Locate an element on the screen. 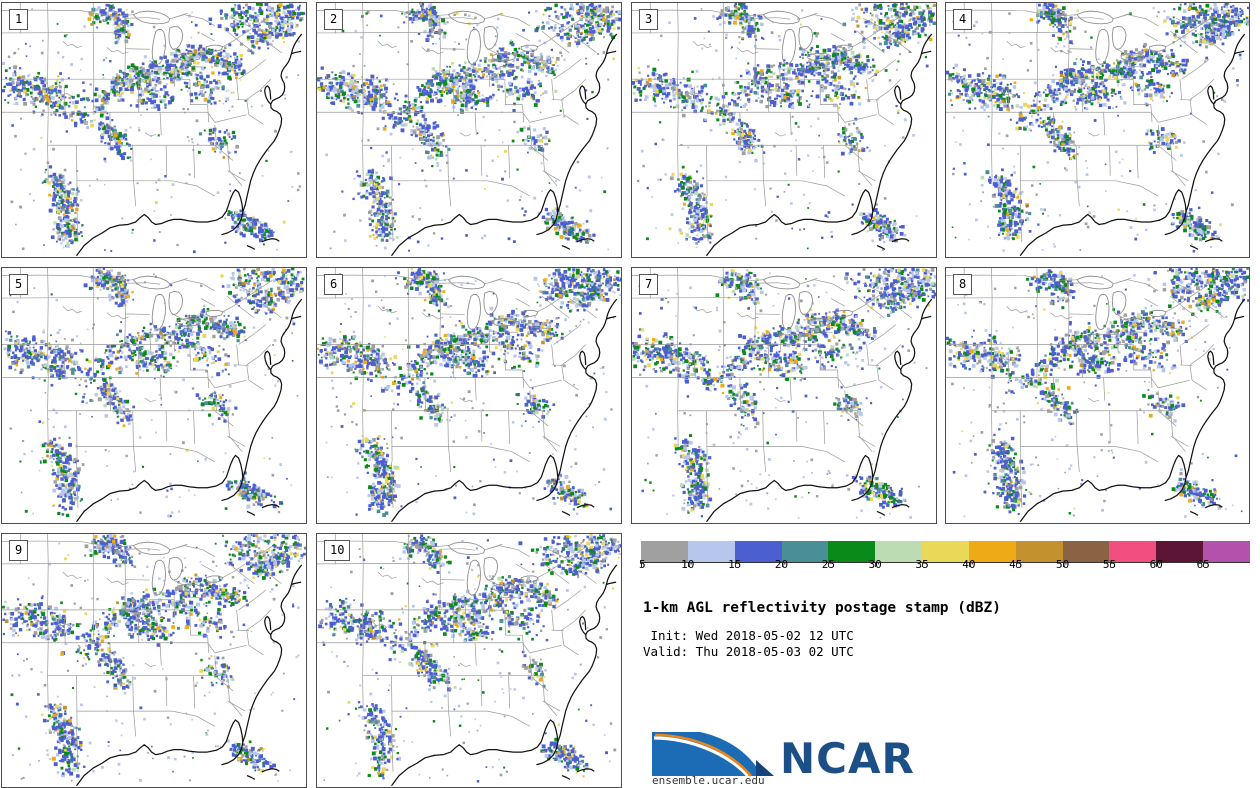 This screenshot has width=1260, height=788. colorbar-label-65: 65 is located at coordinates (1203, 564).